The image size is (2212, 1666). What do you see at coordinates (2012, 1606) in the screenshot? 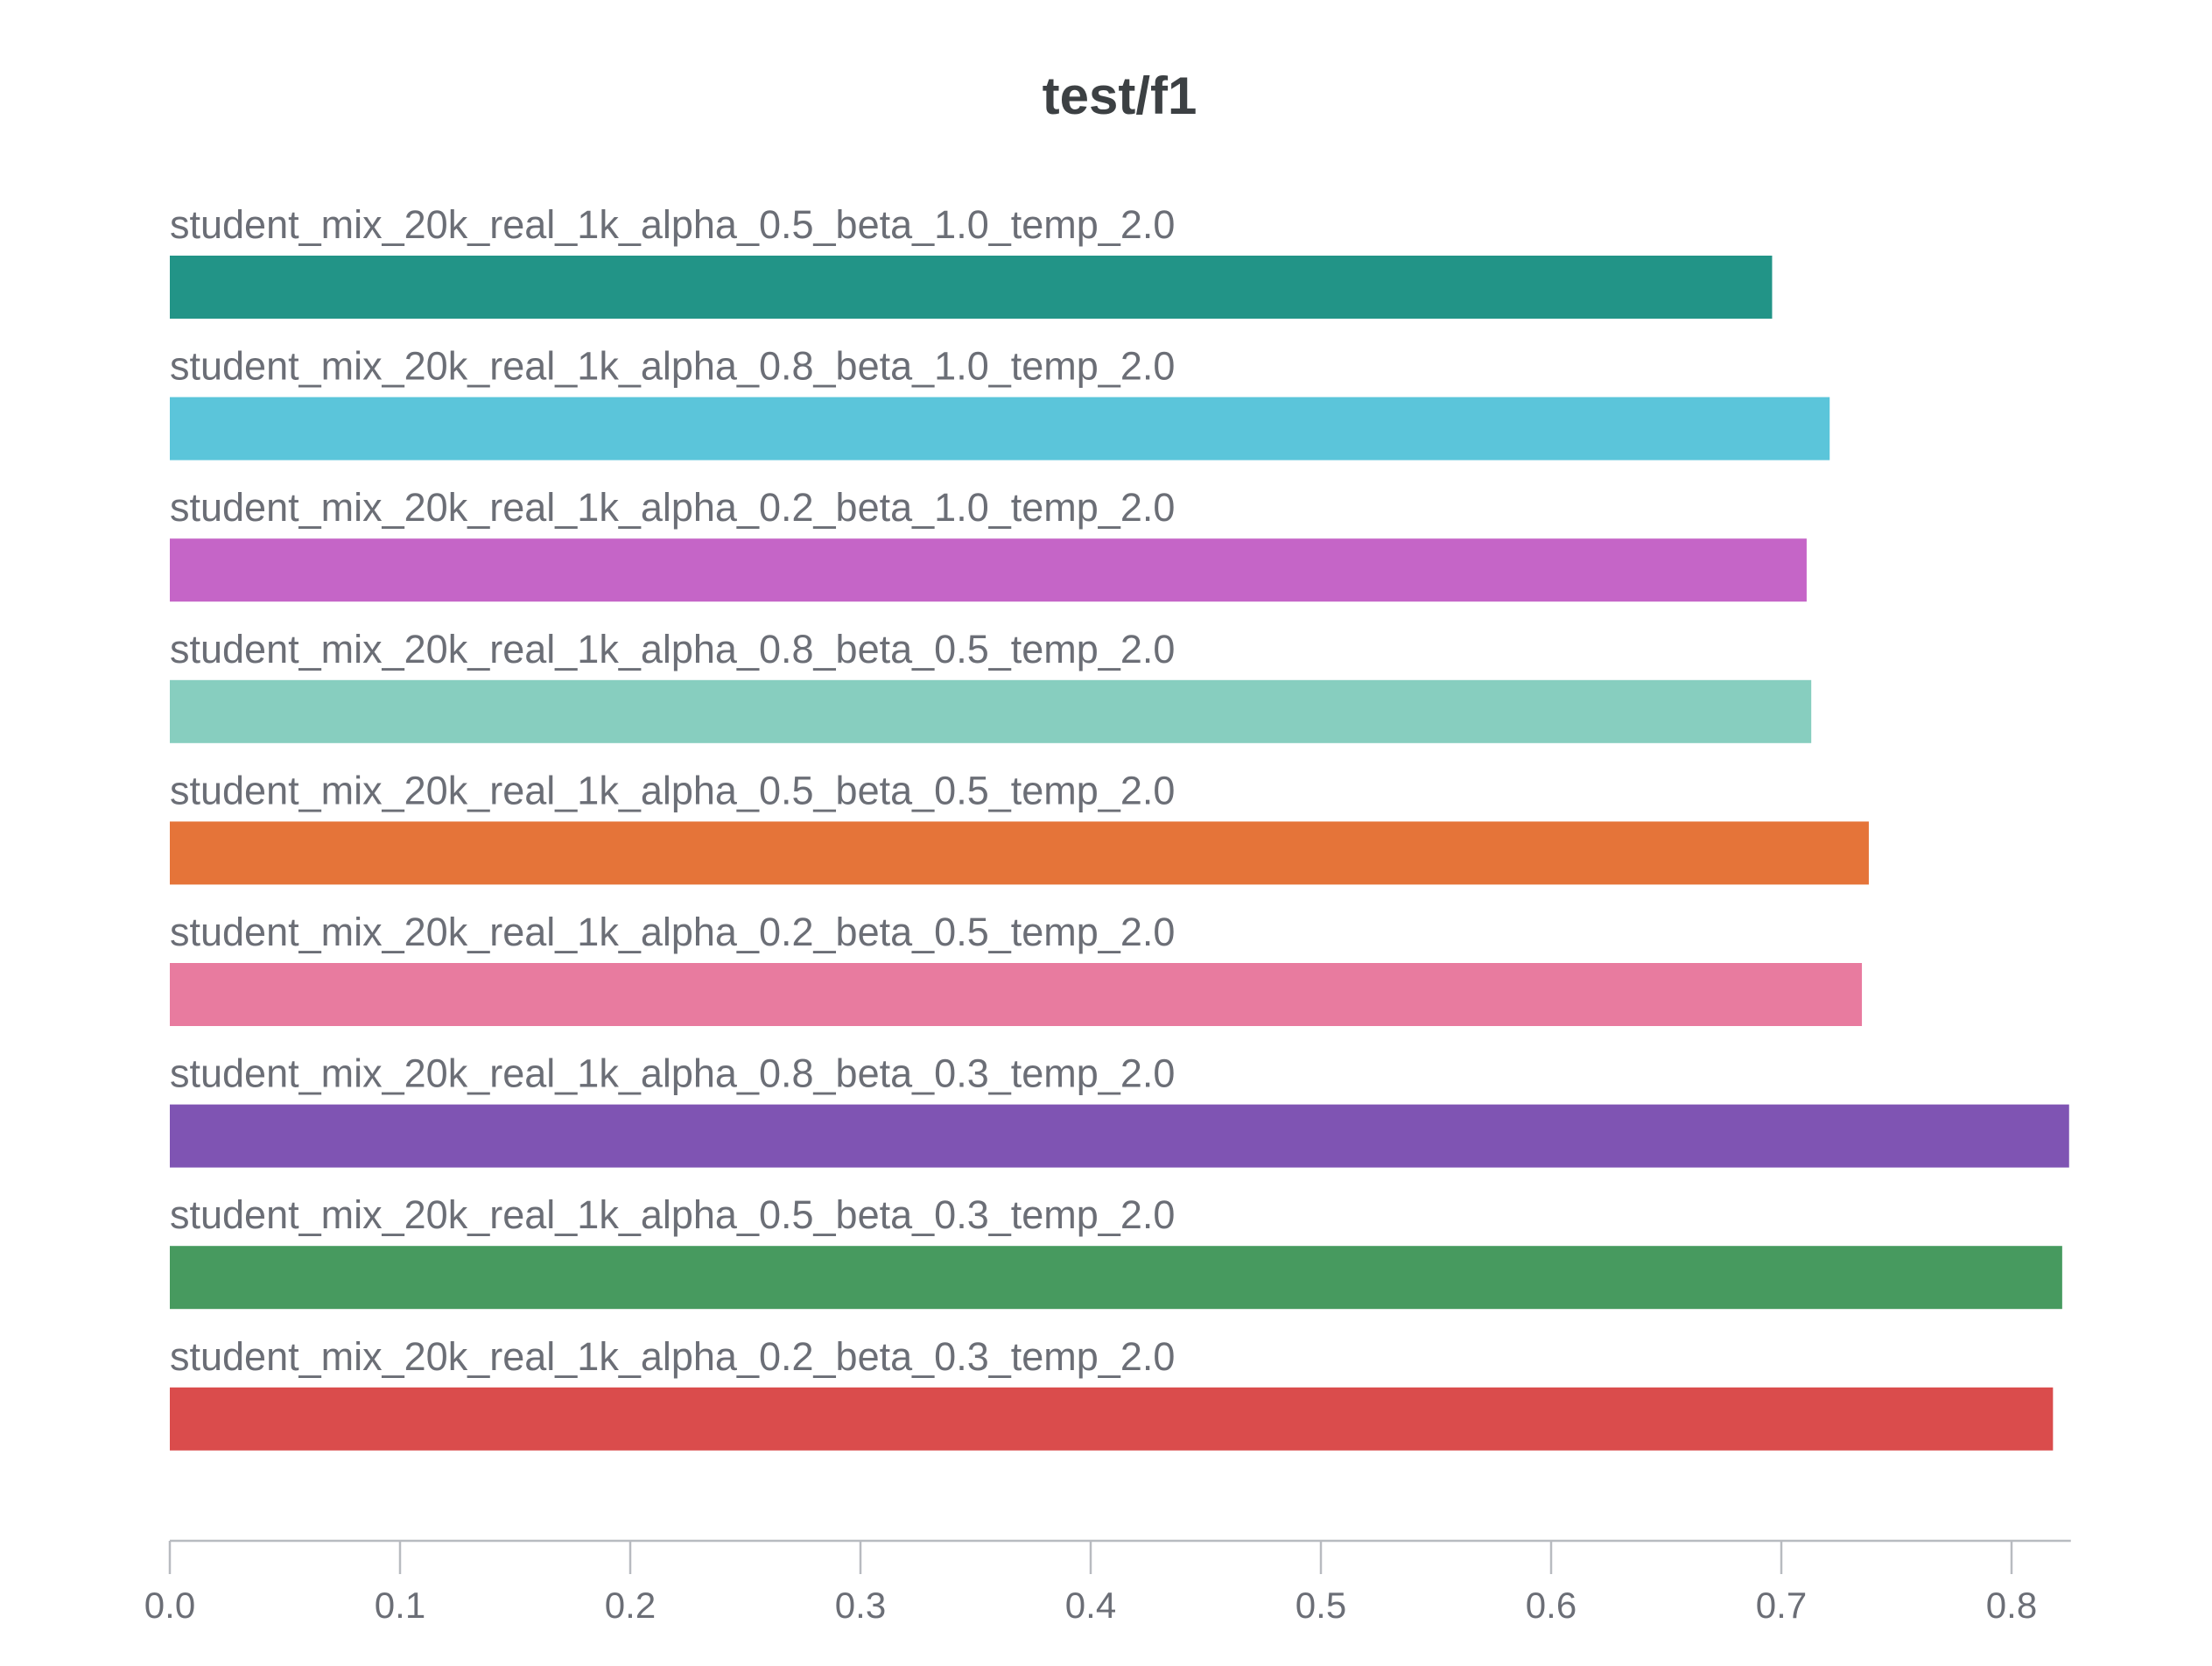
I see `x-tick-label: 0.8` at bounding box center [2012, 1606].